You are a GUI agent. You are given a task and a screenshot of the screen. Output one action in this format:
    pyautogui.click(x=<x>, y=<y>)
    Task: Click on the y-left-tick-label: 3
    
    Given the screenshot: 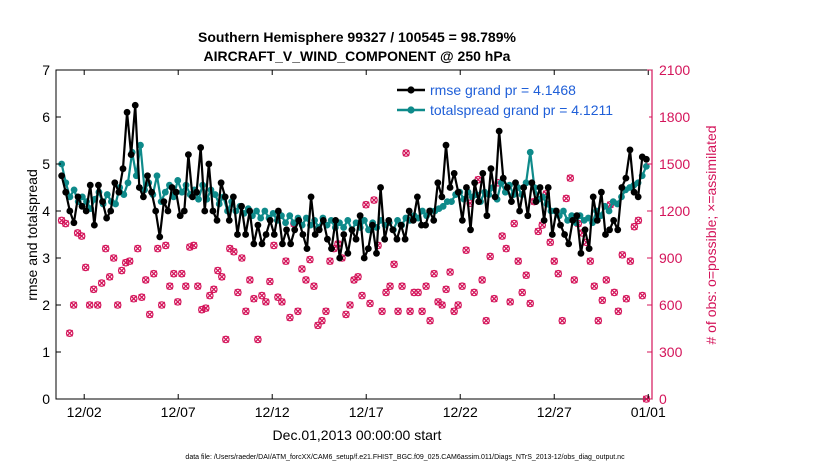 What is the action you would take?
    pyautogui.click(x=46, y=258)
    